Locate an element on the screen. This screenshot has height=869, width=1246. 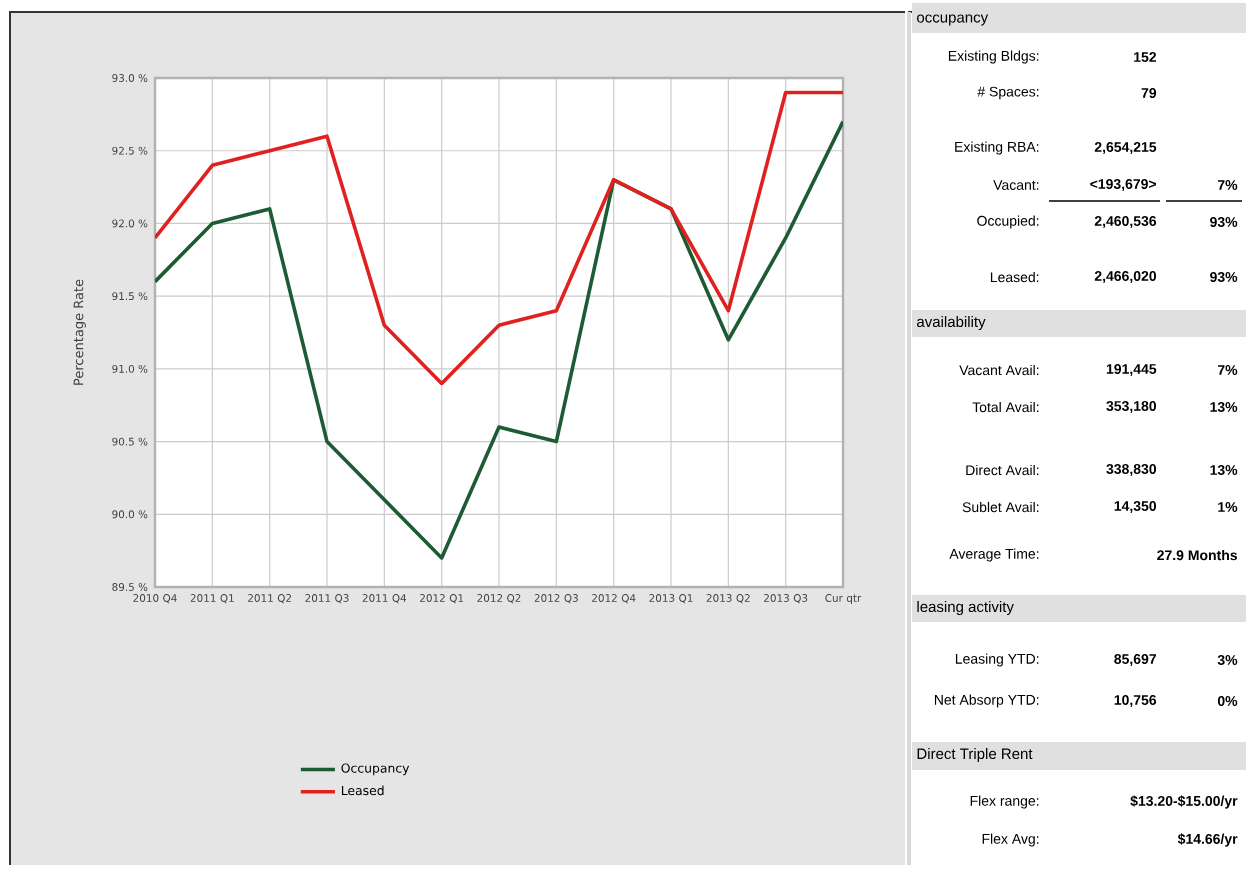
y-tick-label: 92.0 % is located at coordinates (130, 223).